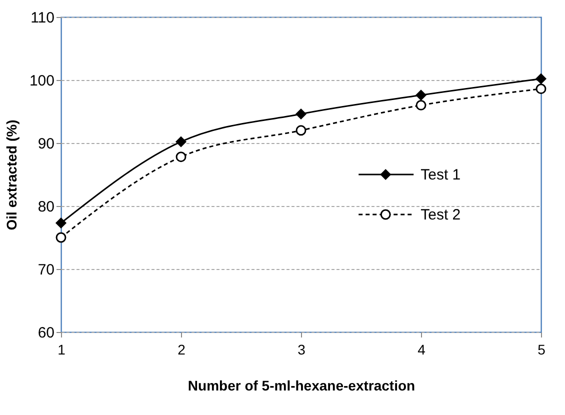 The width and height of the screenshot is (565, 415). Describe the element at coordinates (46, 270) in the screenshot. I see `y-tick-label: 70` at that location.